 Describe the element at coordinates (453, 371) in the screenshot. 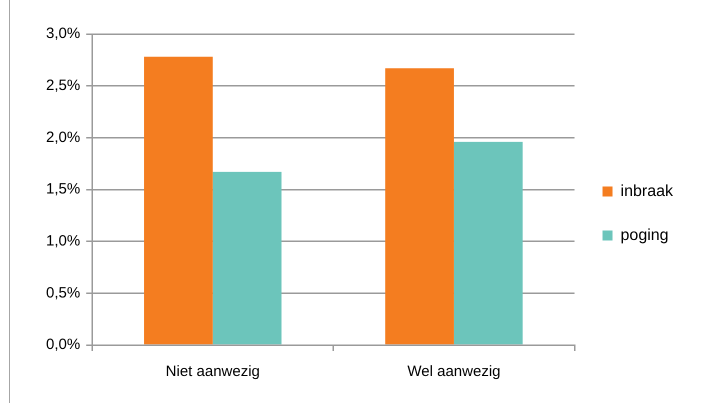

I see `x-tick-label: Wel aanwezig` at that location.